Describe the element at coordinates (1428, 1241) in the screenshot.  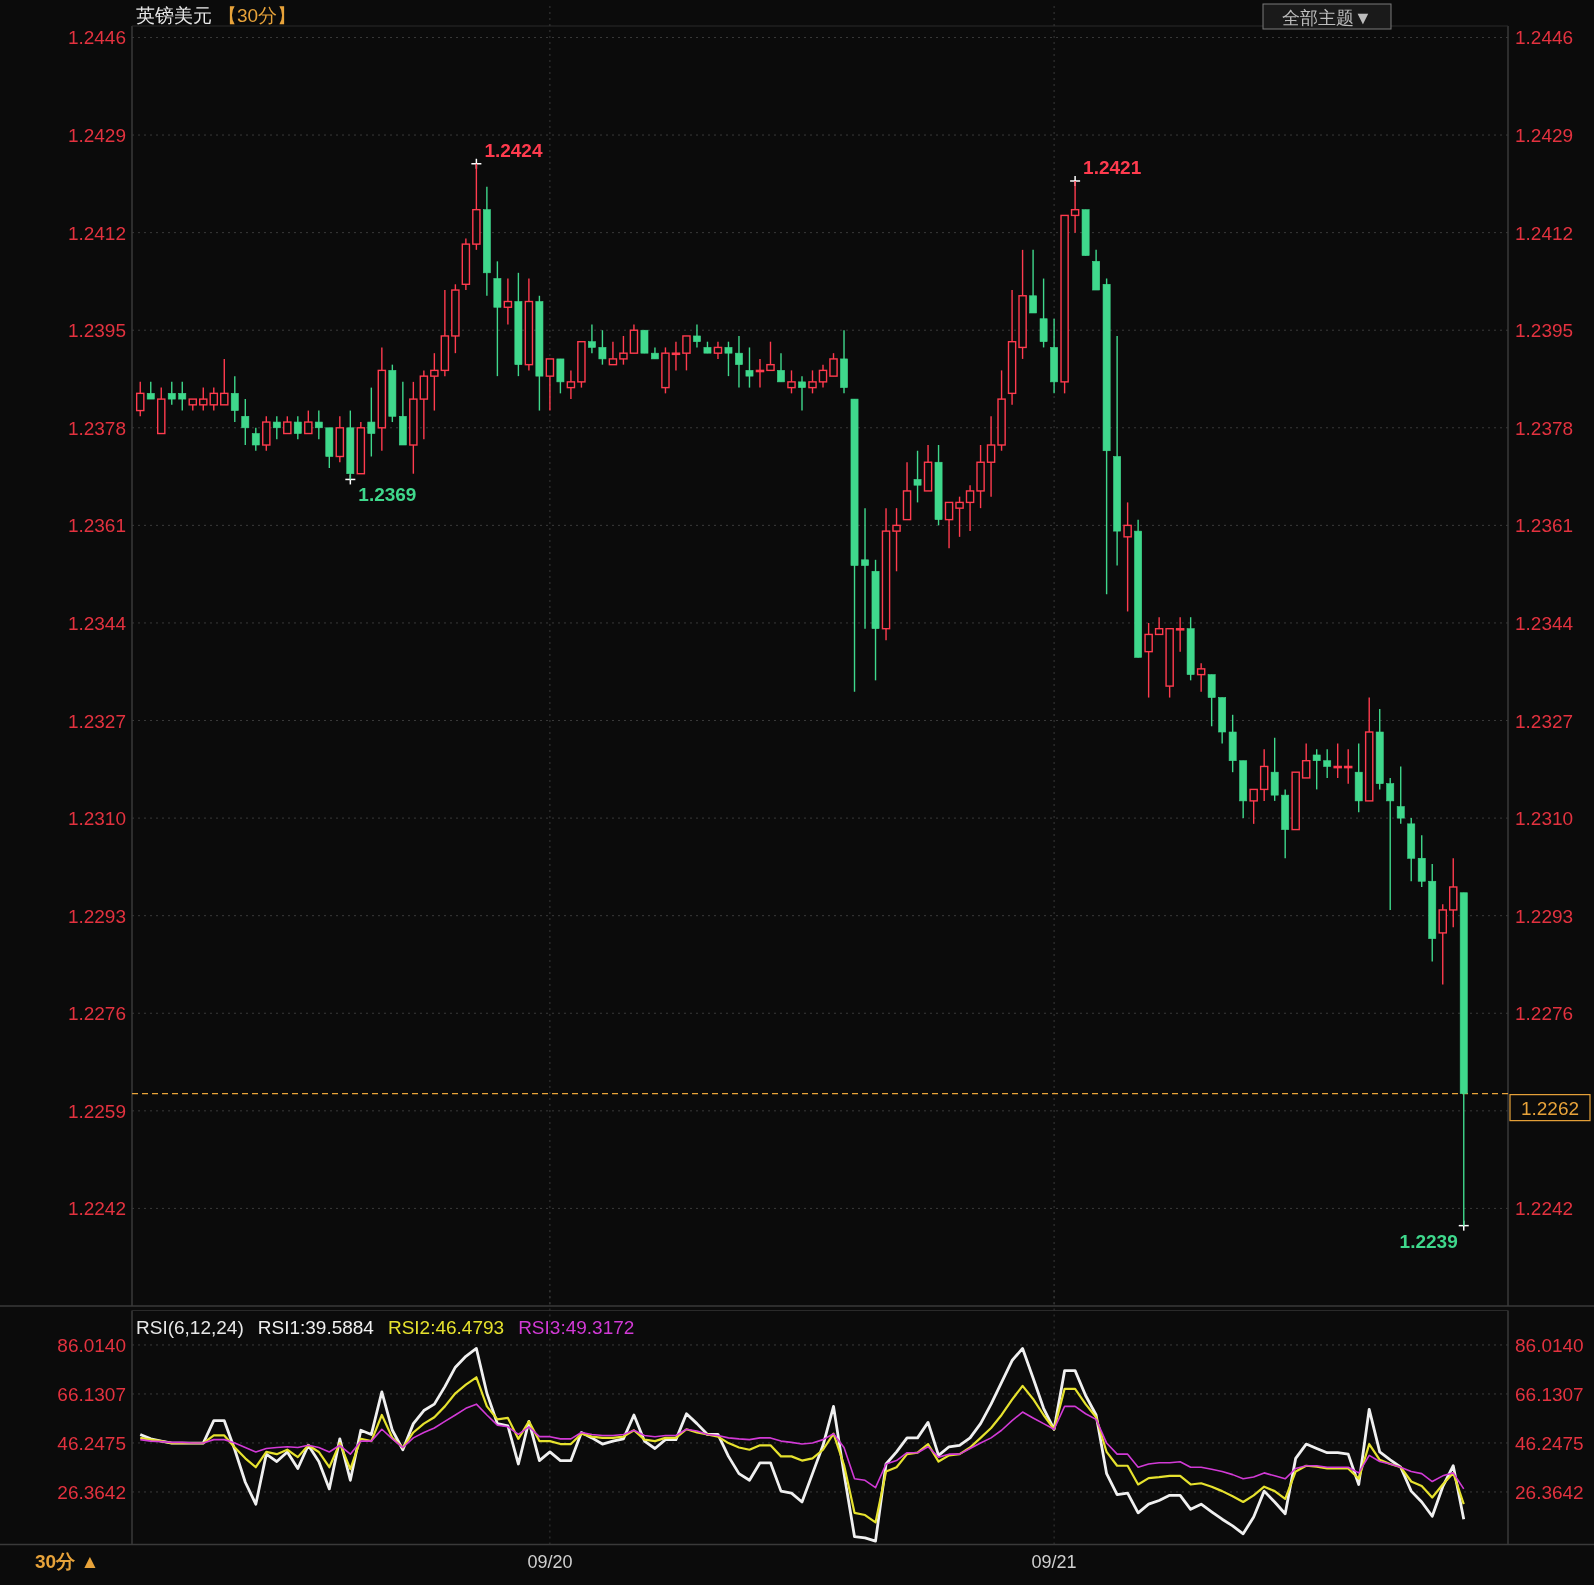
I see `annotation: 1.2239` at that location.